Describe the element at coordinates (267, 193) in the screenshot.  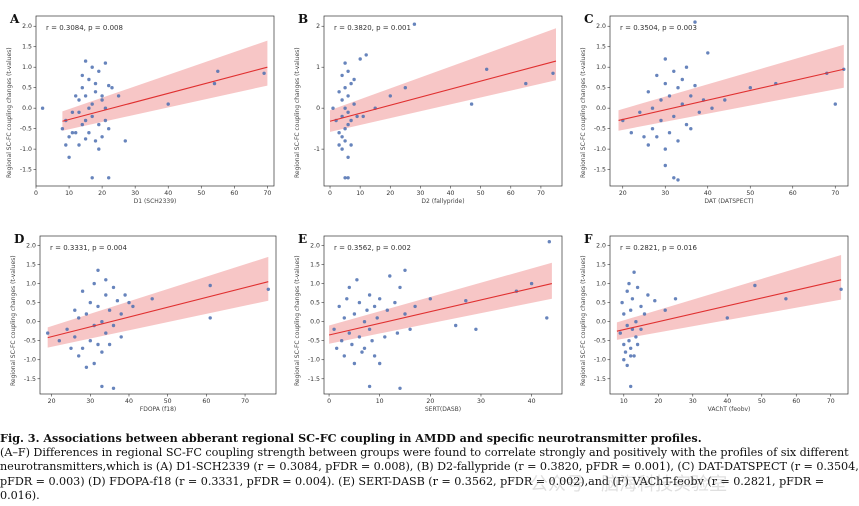
I see `x-tick-label: 70` at that location.